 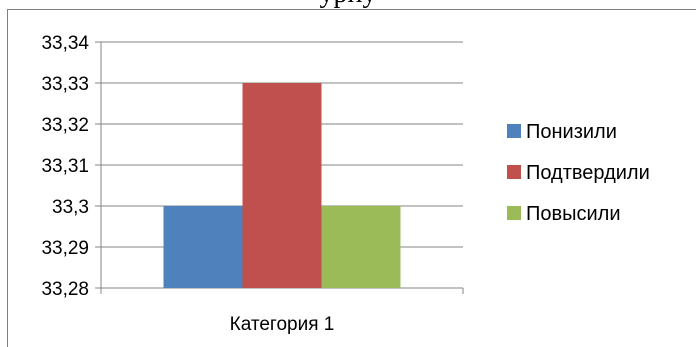 I want to click on cutoff-heading-text: урну, so click(x=348, y=5).